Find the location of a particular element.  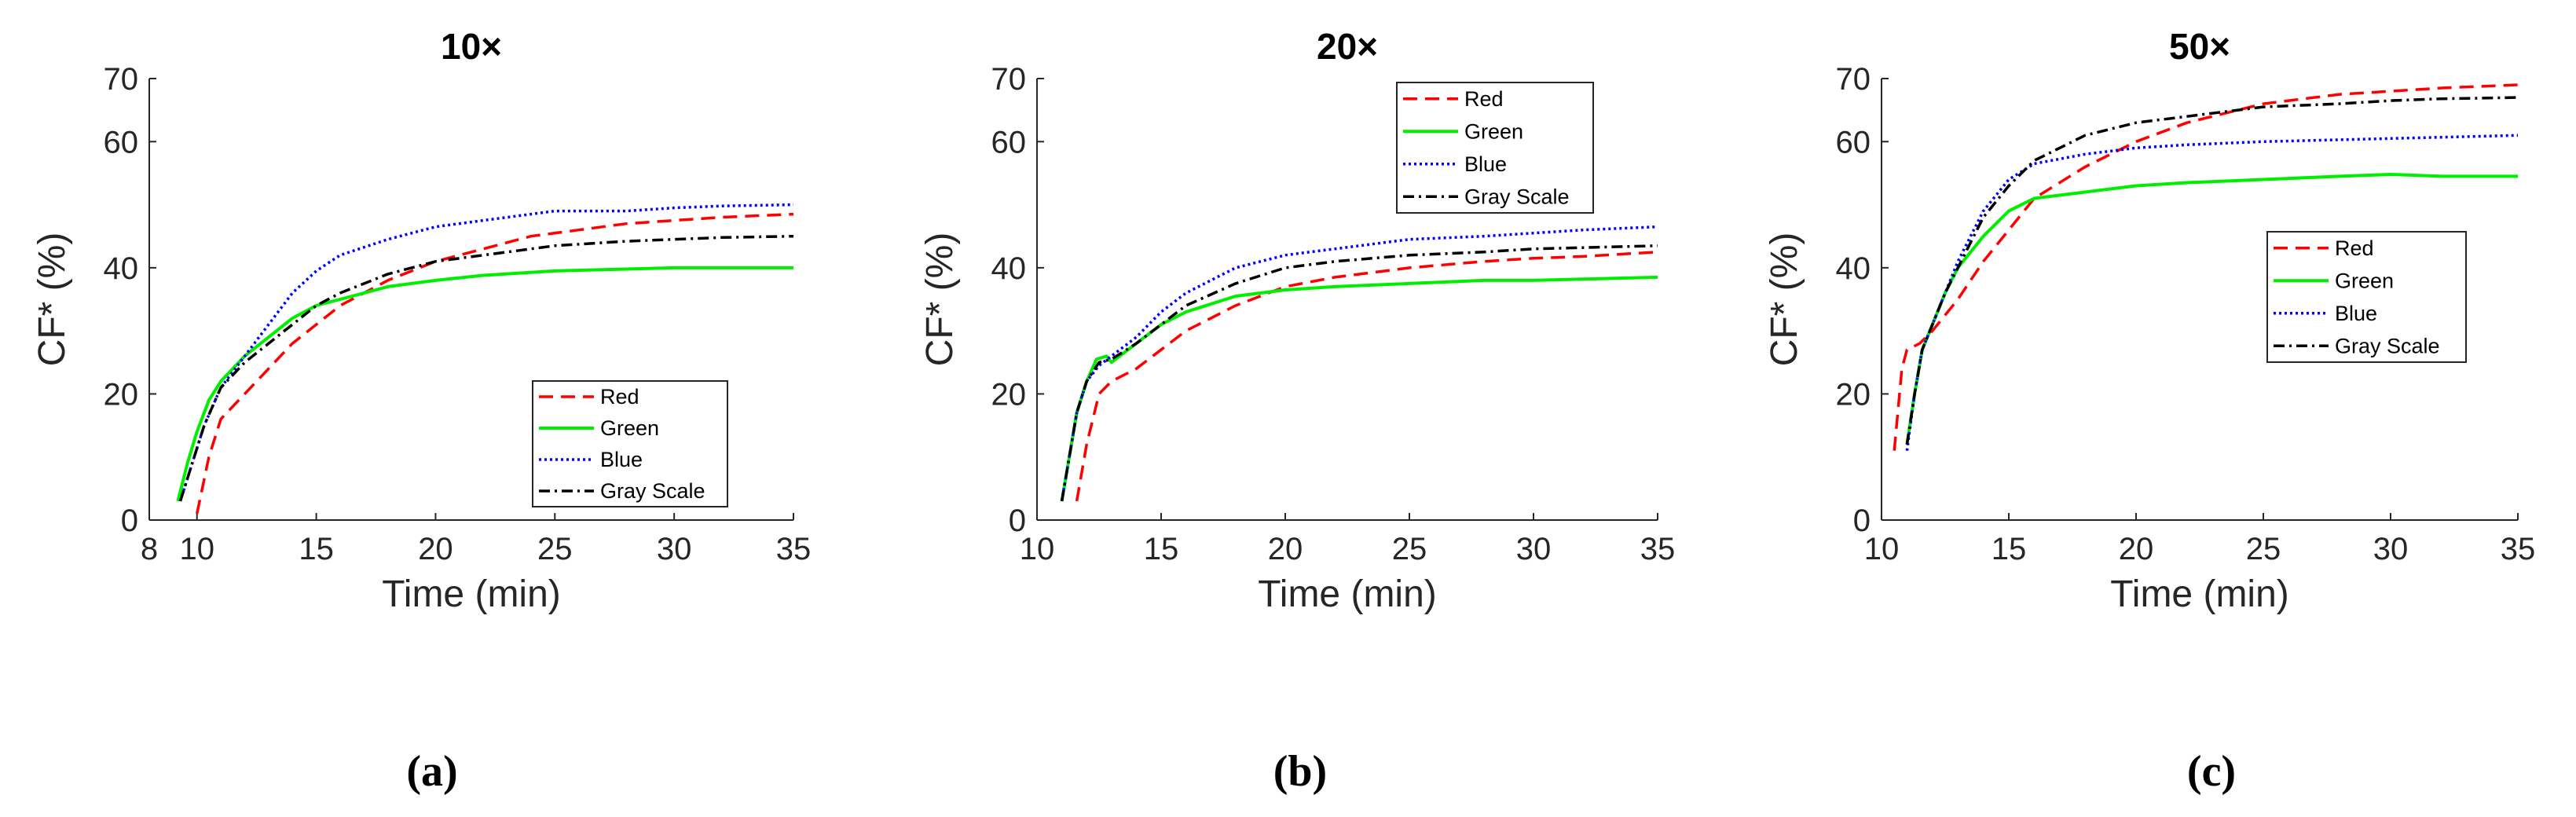

chart-title: 50× is located at coordinates (2199, 46).